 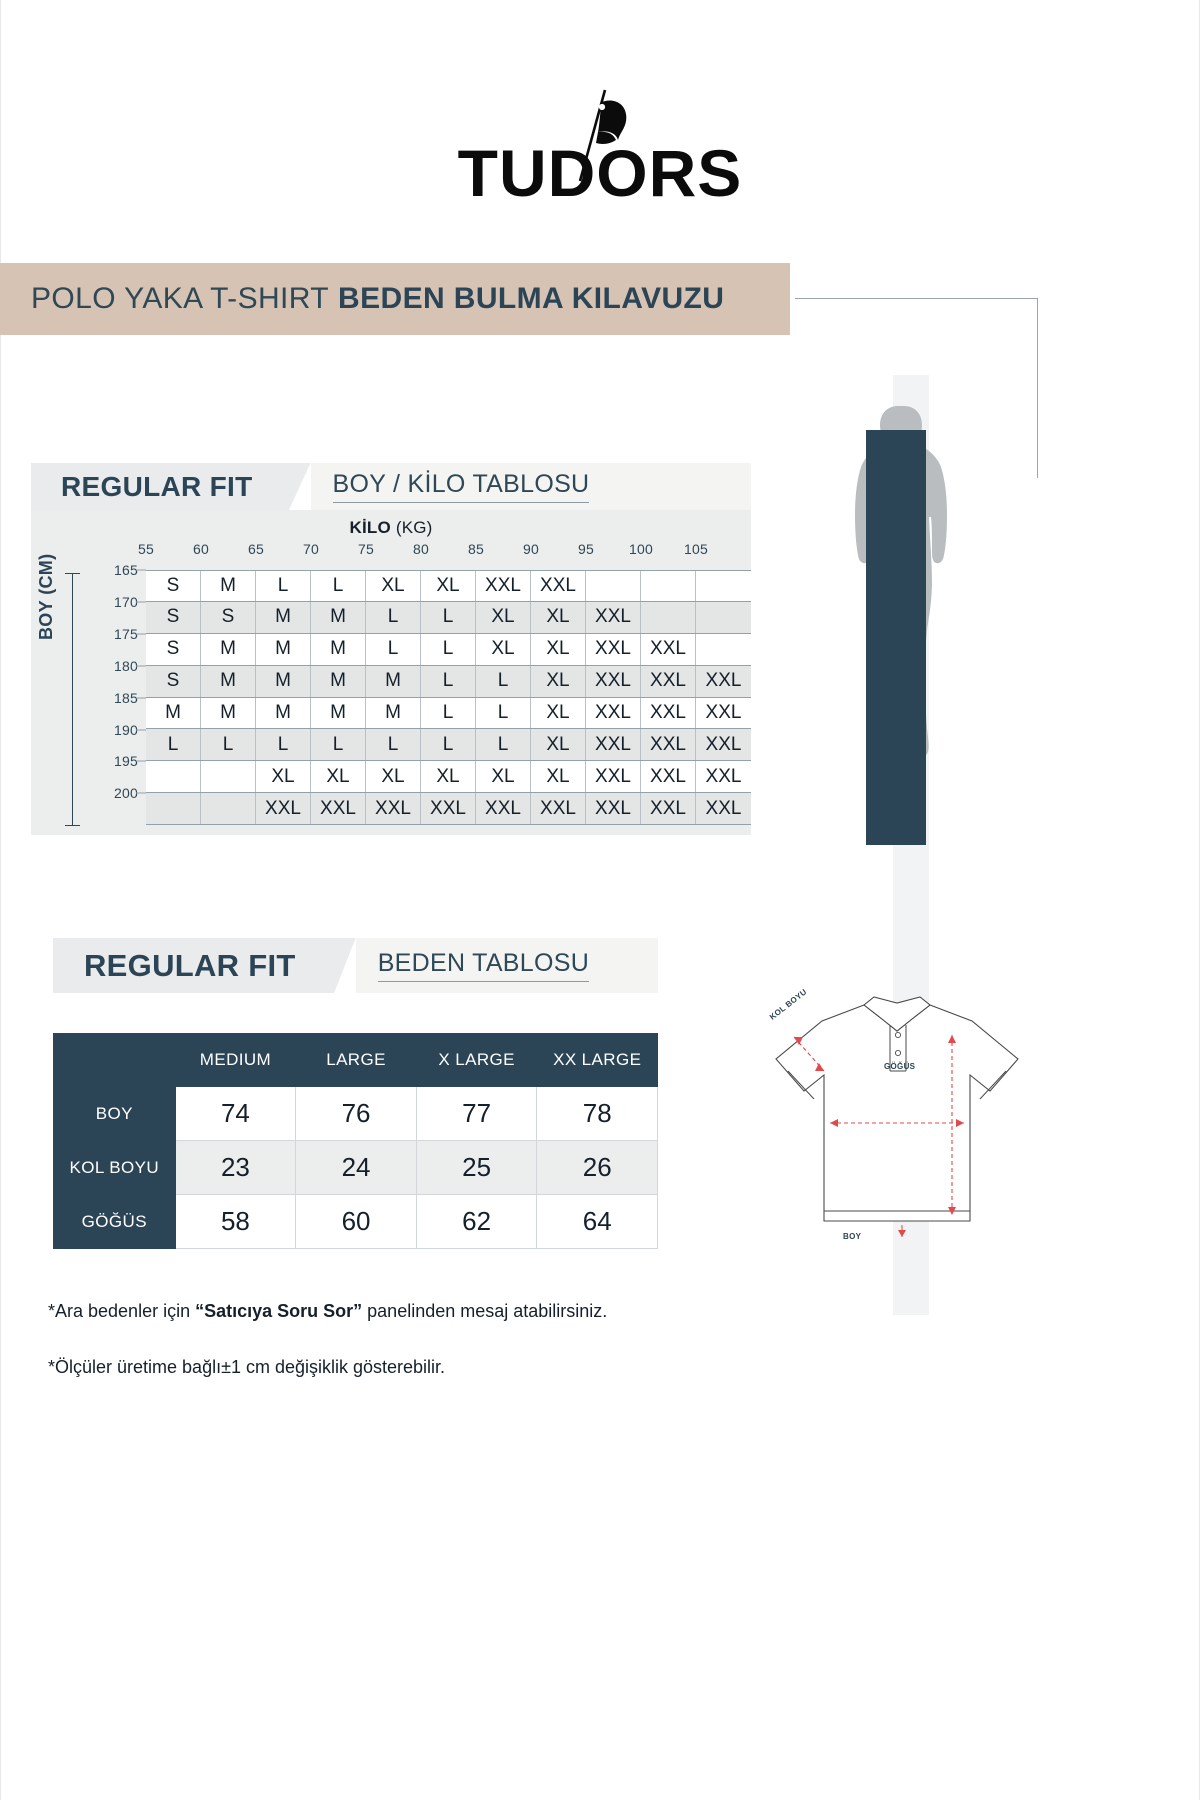 What do you see at coordinates (602, 135) in the screenshot?
I see `flag-icon` at bounding box center [602, 135].